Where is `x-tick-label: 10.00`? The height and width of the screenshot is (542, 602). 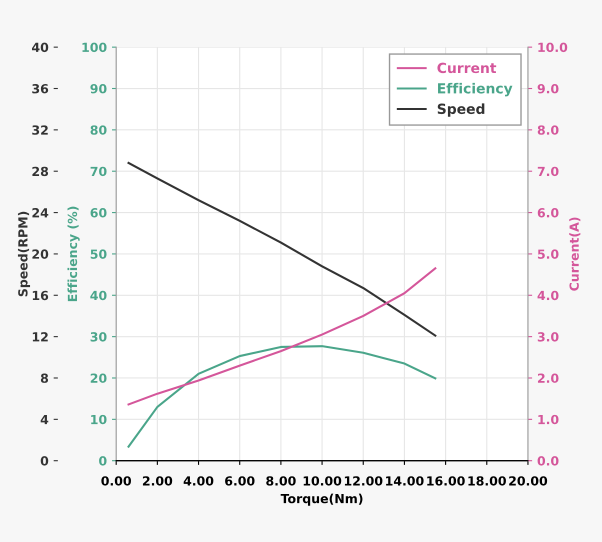 x-tick-label: 10.00 is located at coordinates (323, 481).